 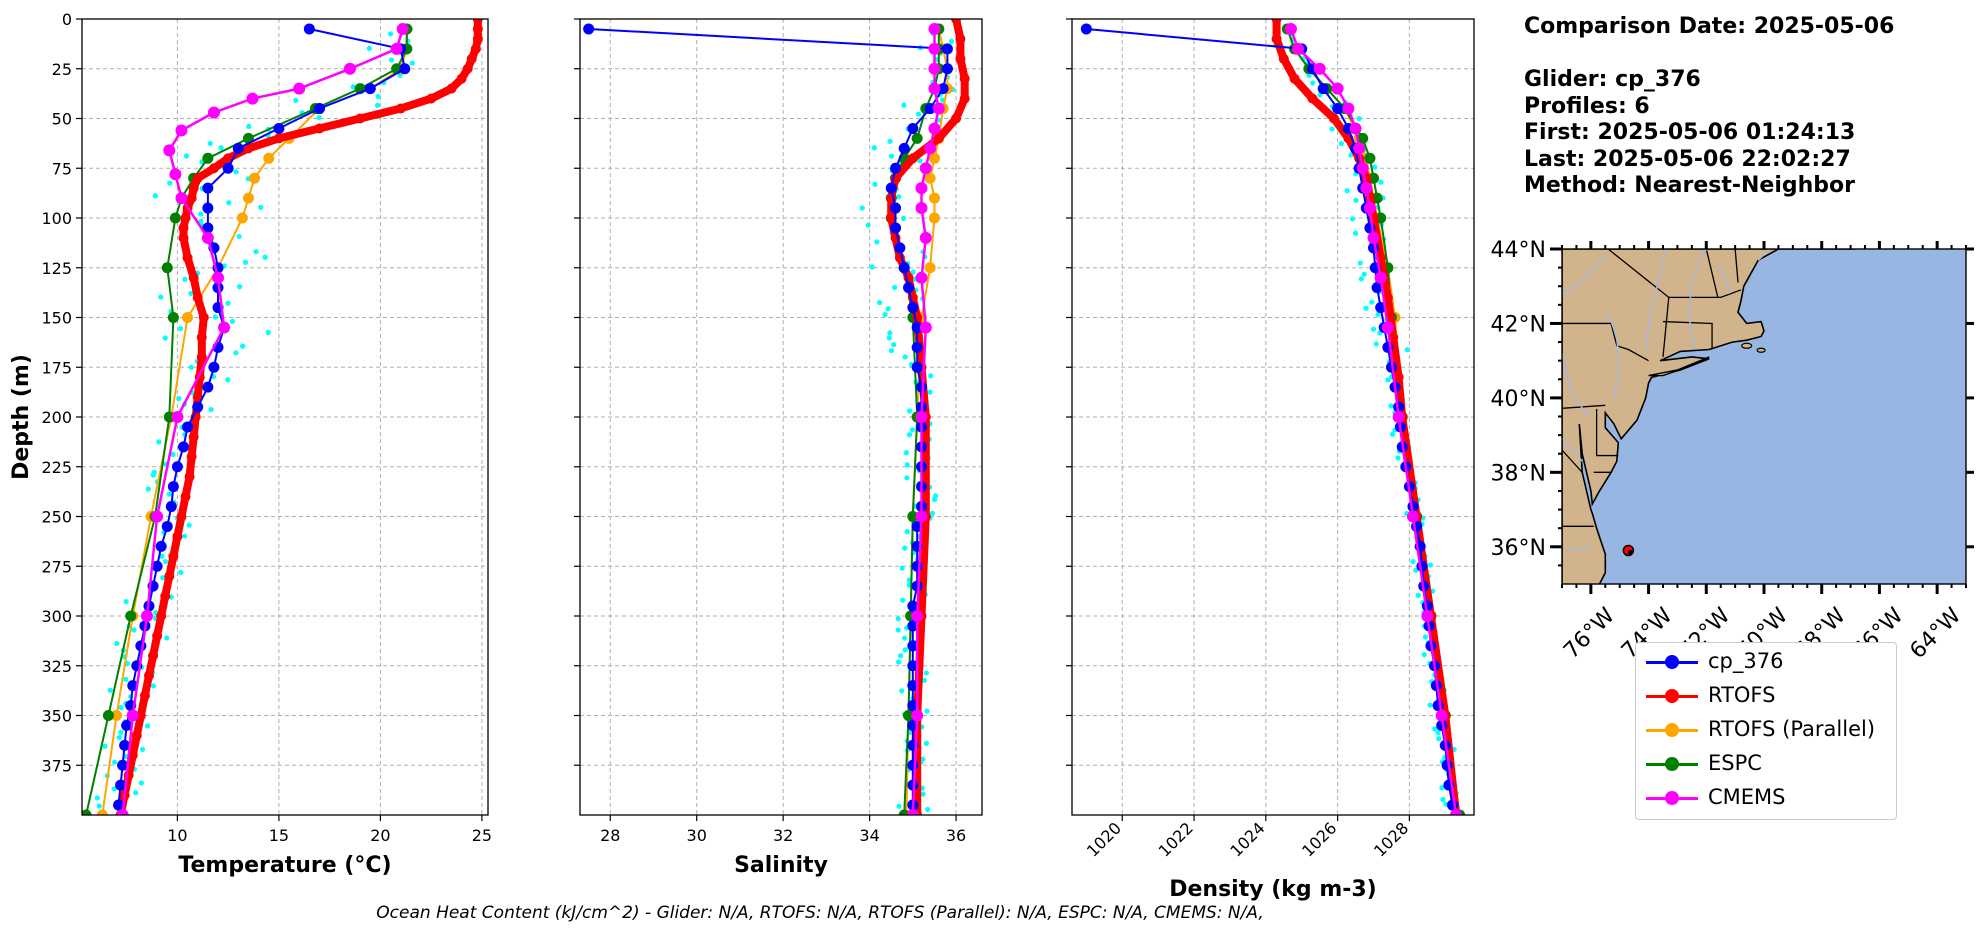 What do you see at coordinates (1672, 696) in the screenshot?
I see `legend-marker-rtofs` at bounding box center [1672, 696].